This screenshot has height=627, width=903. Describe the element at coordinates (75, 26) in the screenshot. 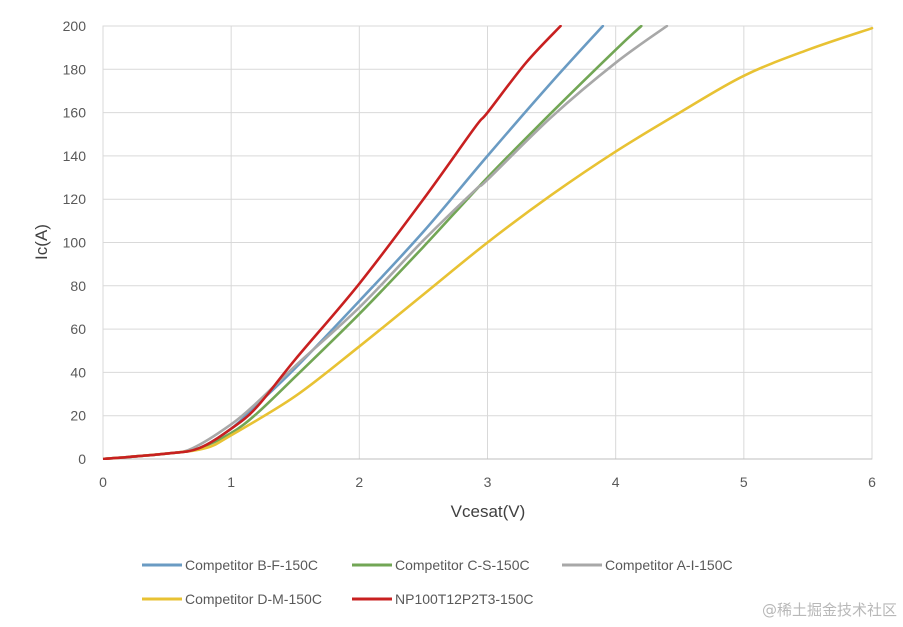

I see `y-tick-label: 200` at that location.